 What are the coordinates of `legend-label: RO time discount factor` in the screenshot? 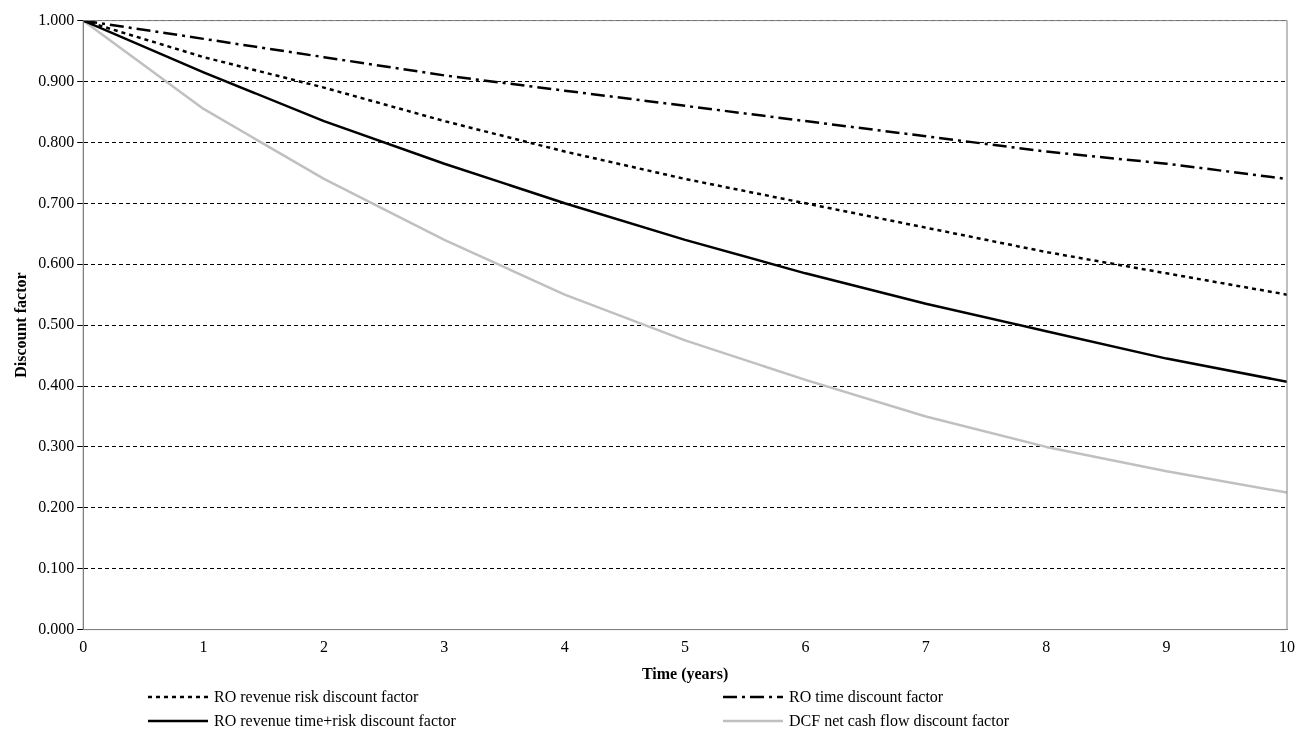 It's located at (866, 697).